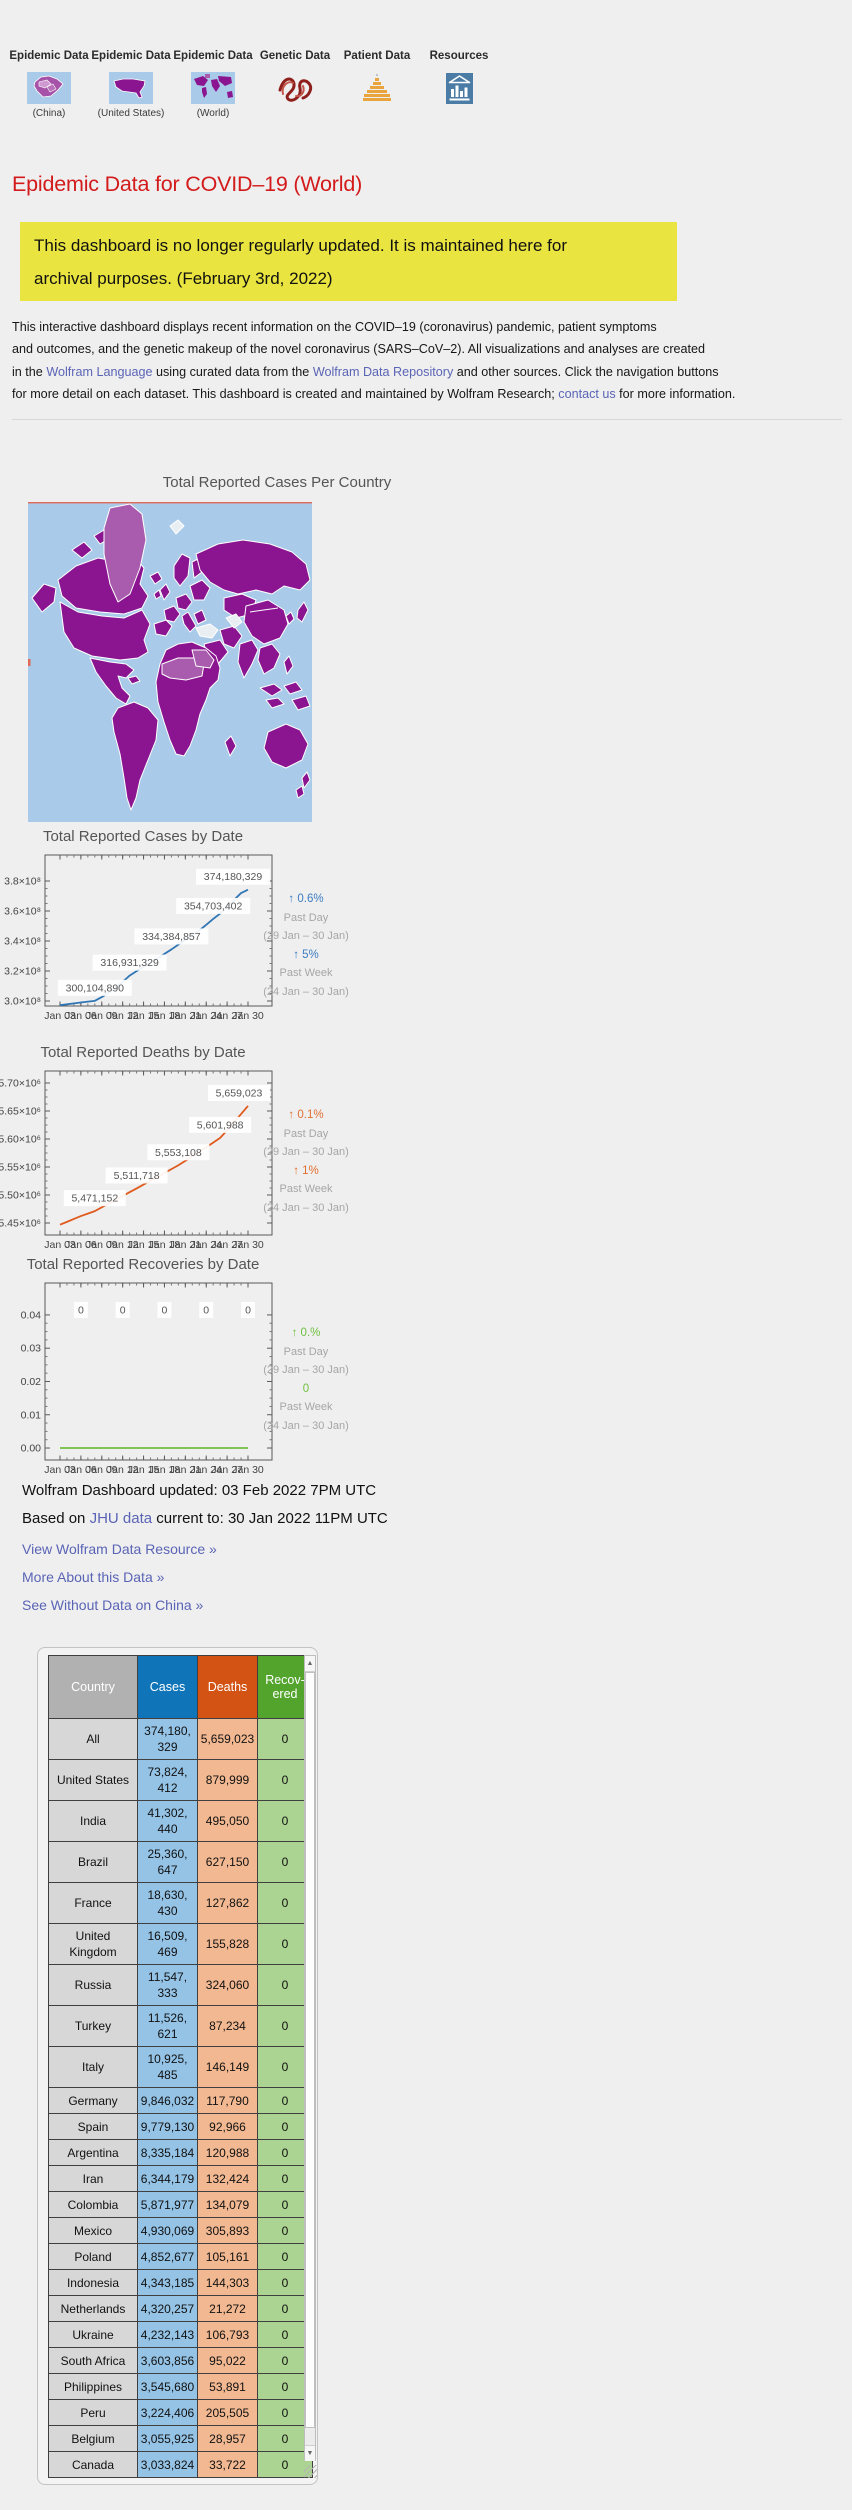 This screenshot has height=2510, width=852. I want to click on table-row: Canada 3,033,824 33,722 0, so click(180, 2464).